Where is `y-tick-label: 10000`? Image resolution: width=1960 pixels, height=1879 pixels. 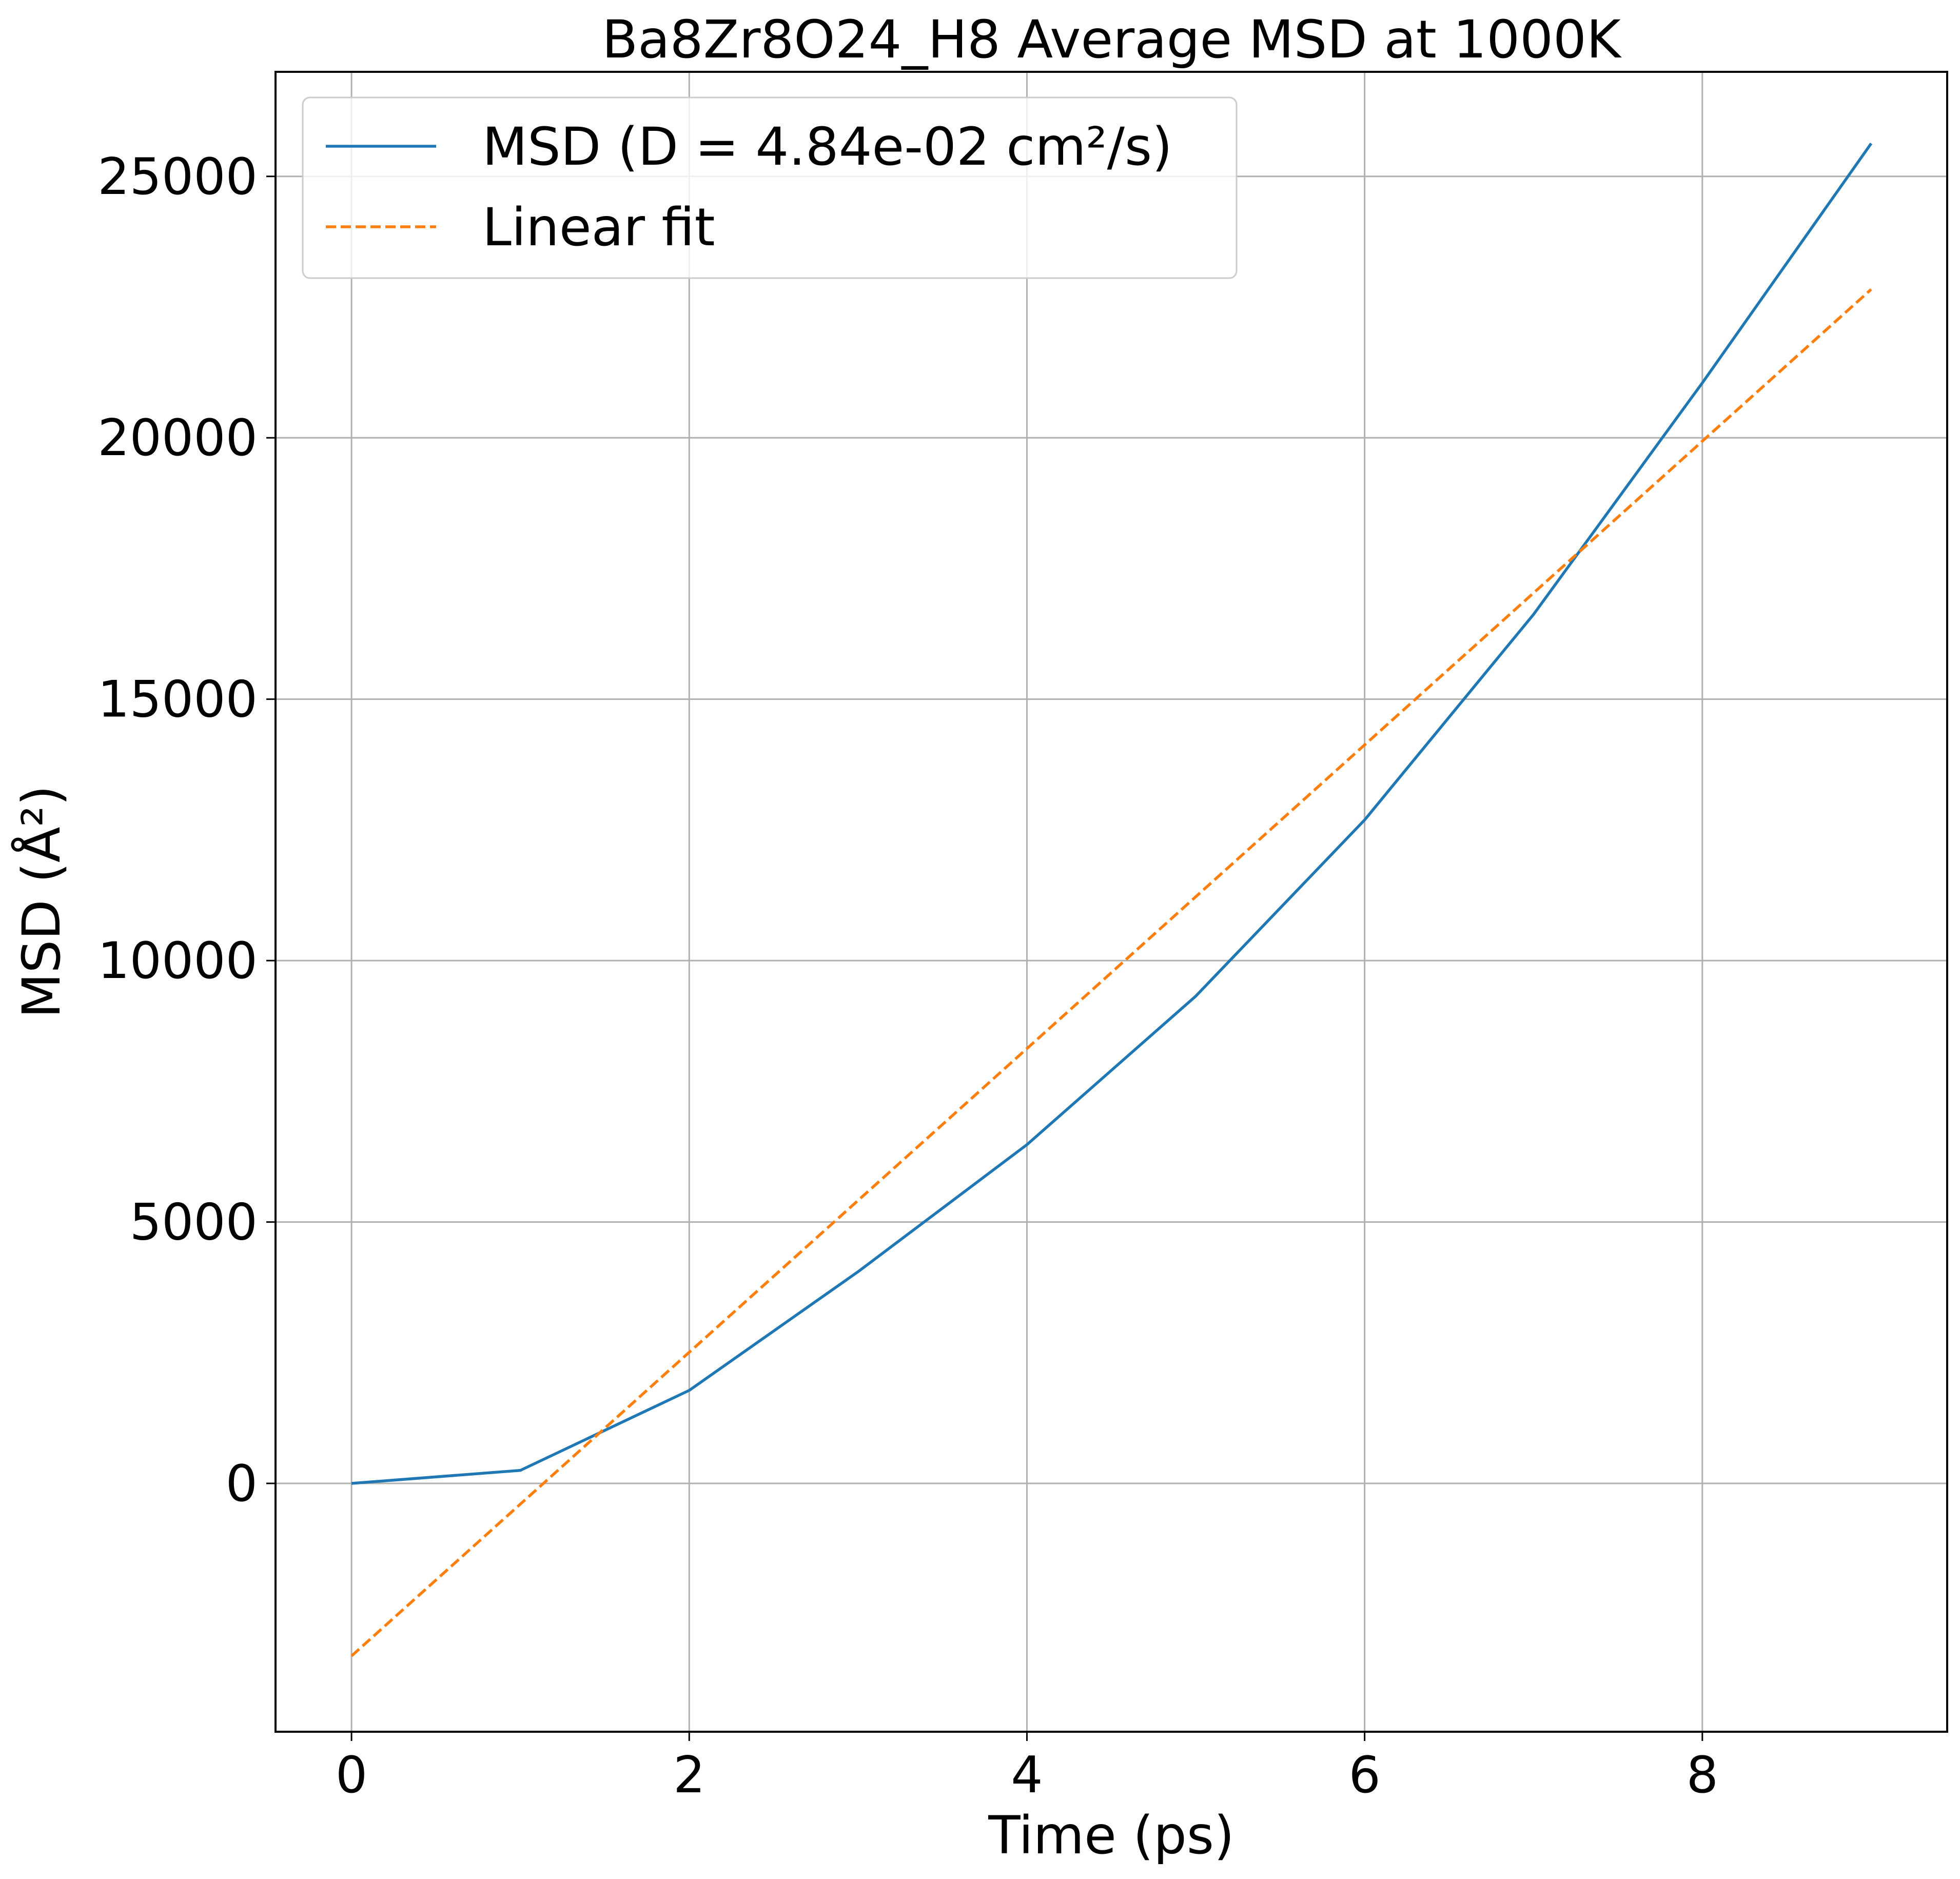
y-tick-label: 10000 is located at coordinates (177, 961).